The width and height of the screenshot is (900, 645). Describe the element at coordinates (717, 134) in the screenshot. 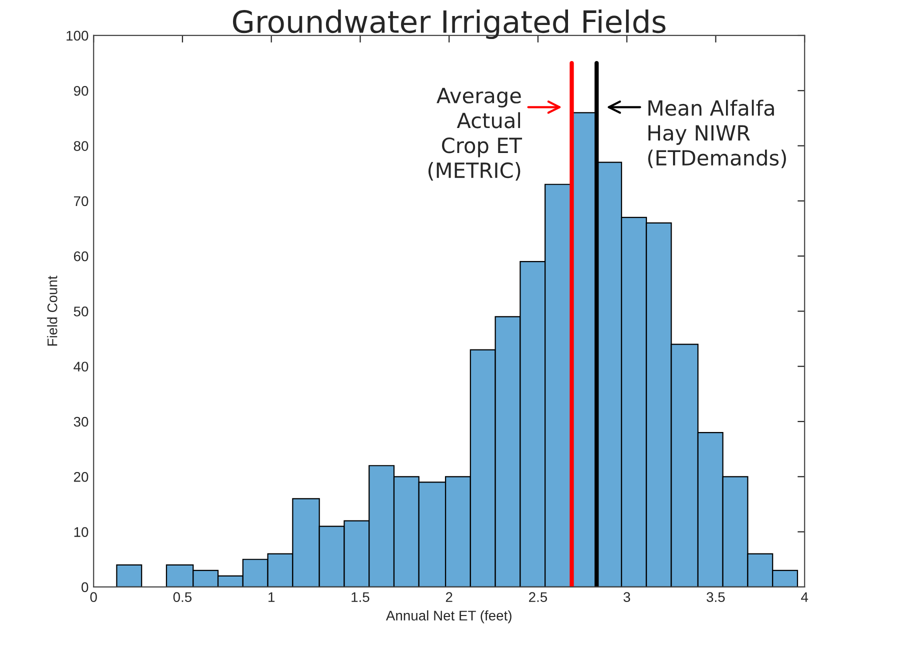

I see `ref-line-label: Mean Alfalfa Hay NIWR (ETDemands)` at that location.